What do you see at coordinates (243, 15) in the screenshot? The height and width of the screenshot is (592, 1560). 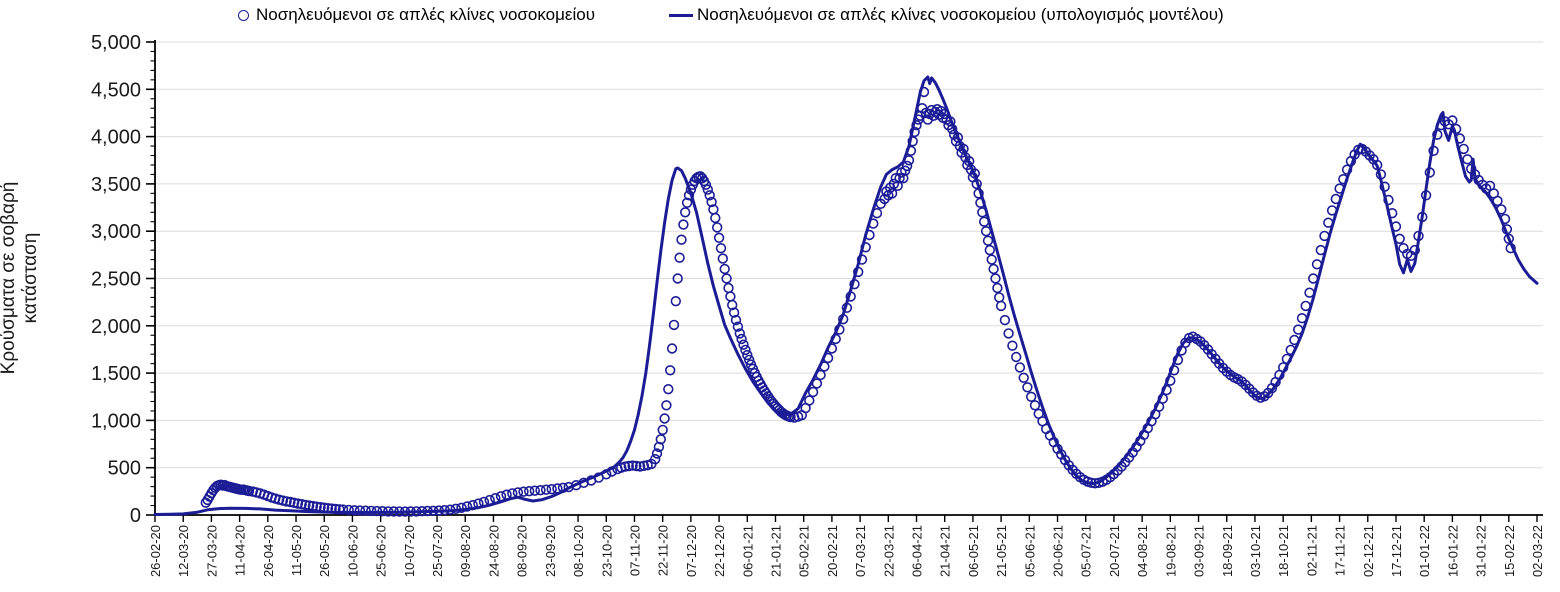 I see `open-circle-marker-icon` at bounding box center [243, 15].